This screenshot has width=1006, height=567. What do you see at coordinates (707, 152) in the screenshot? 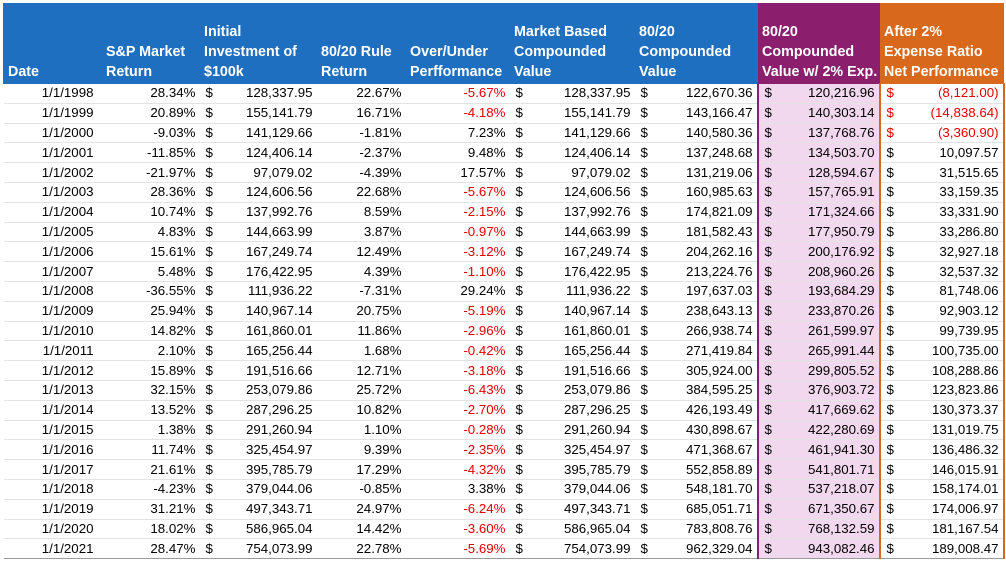
I see `cell-compounded-value: 137,248.68` at bounding box center [707, 152].